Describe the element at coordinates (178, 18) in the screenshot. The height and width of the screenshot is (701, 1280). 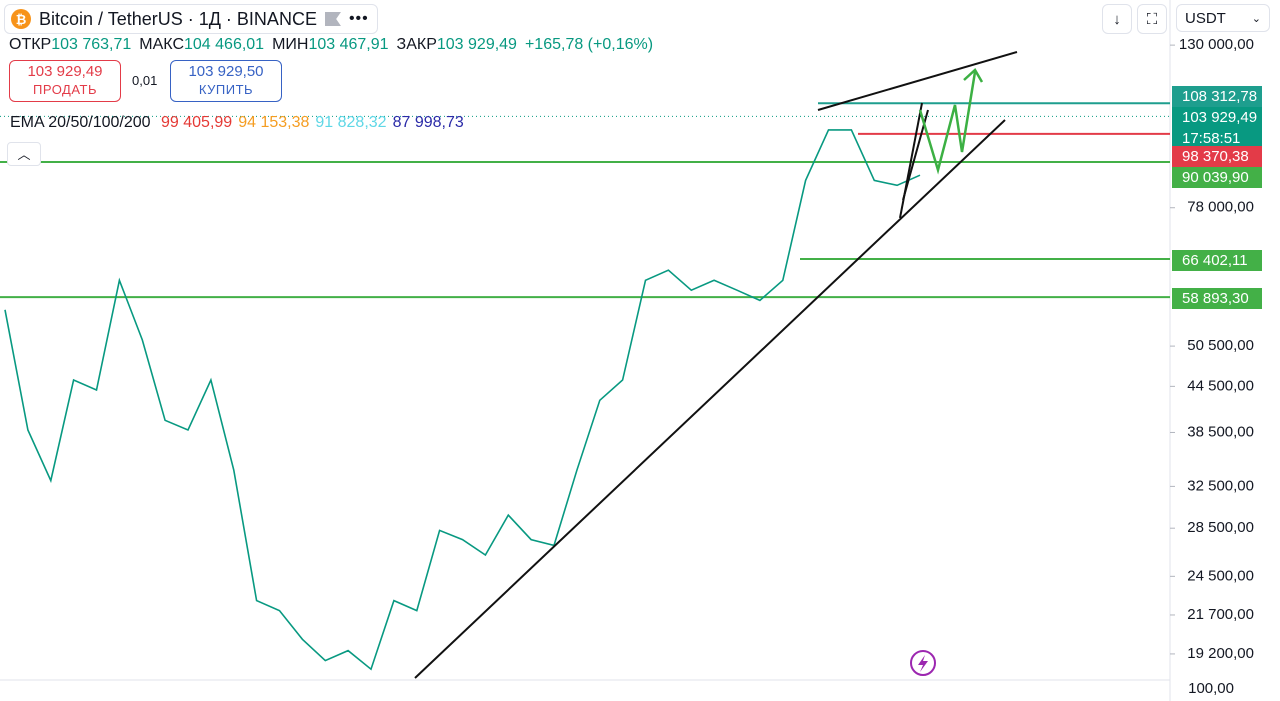
I see `symbol-title: Bitcoin / TetherUS · 1Д · BINANCE` at that location.